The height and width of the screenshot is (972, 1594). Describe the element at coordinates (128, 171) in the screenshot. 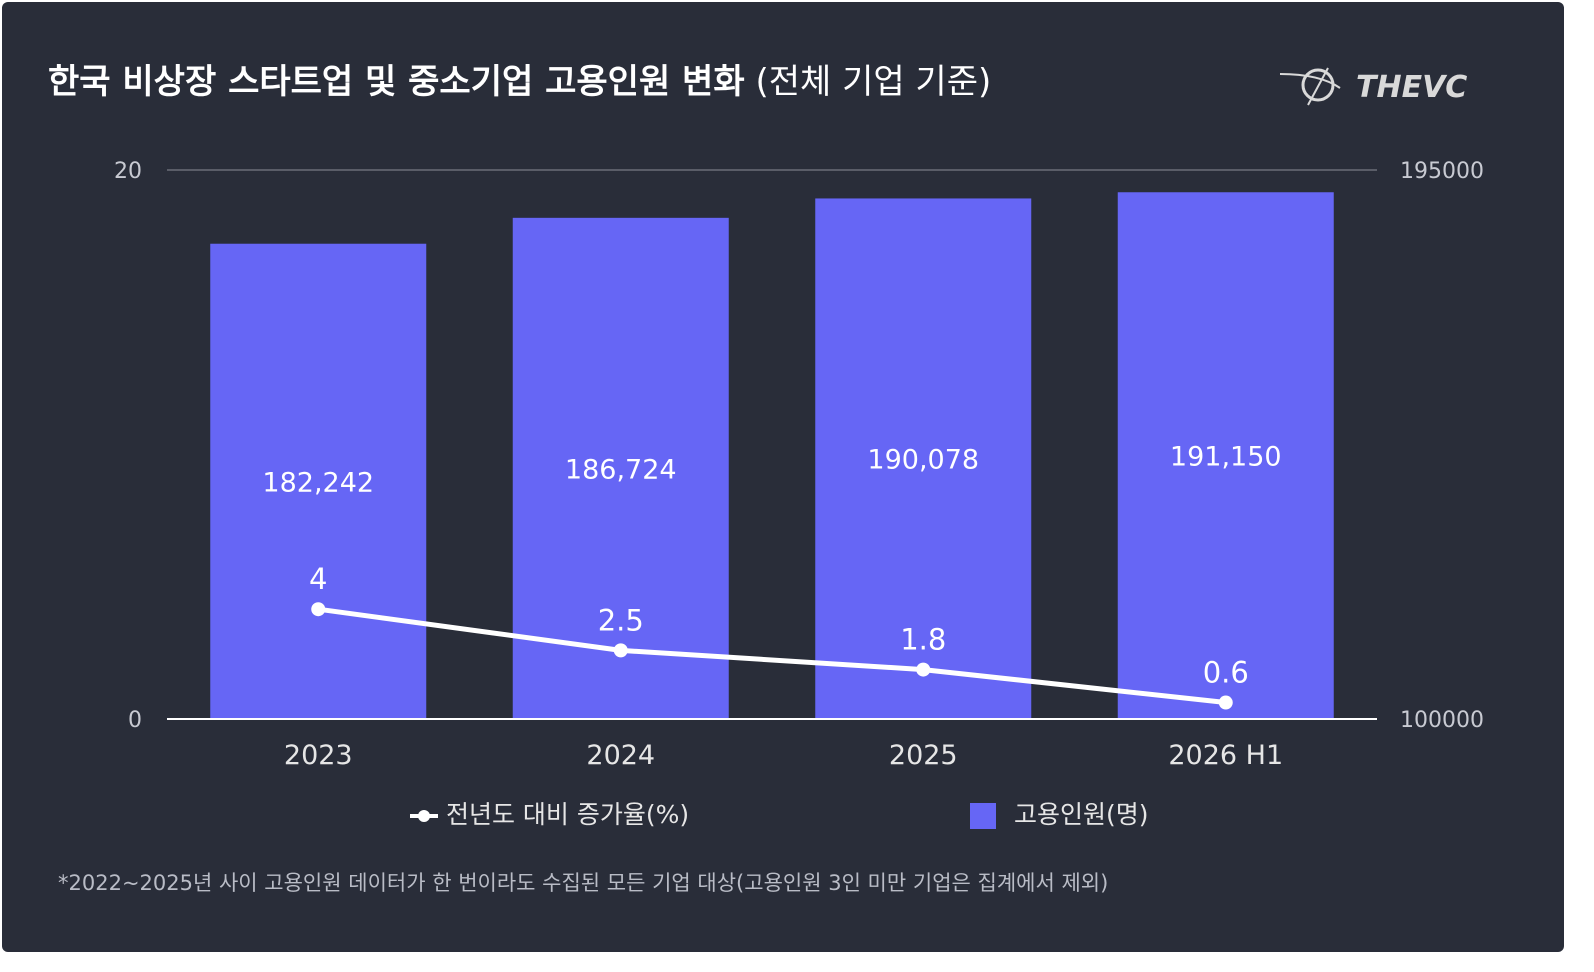

I see `left-tick-label: 20` at that location.